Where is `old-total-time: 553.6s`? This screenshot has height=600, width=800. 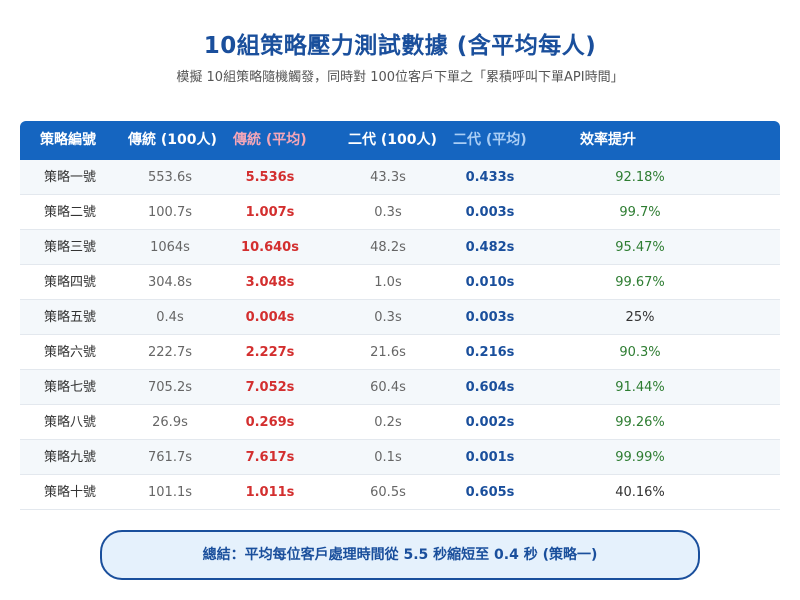 old-total-time: 553.6s is located at coordinates (170, 177).